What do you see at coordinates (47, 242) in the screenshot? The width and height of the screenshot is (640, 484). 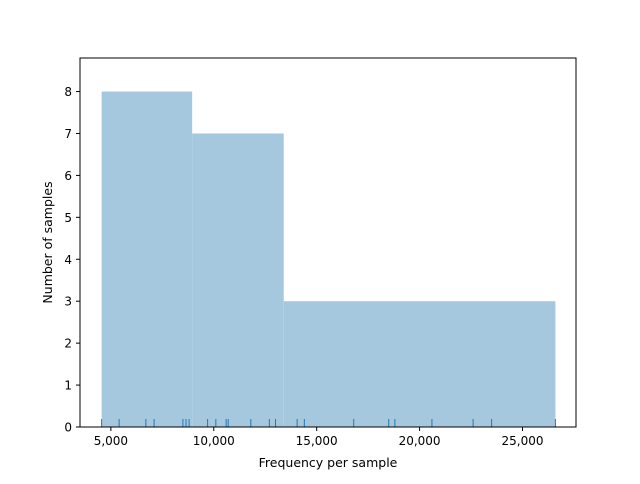 I see `y-axis-label: Number of samples` at bounding box center [47, 242].